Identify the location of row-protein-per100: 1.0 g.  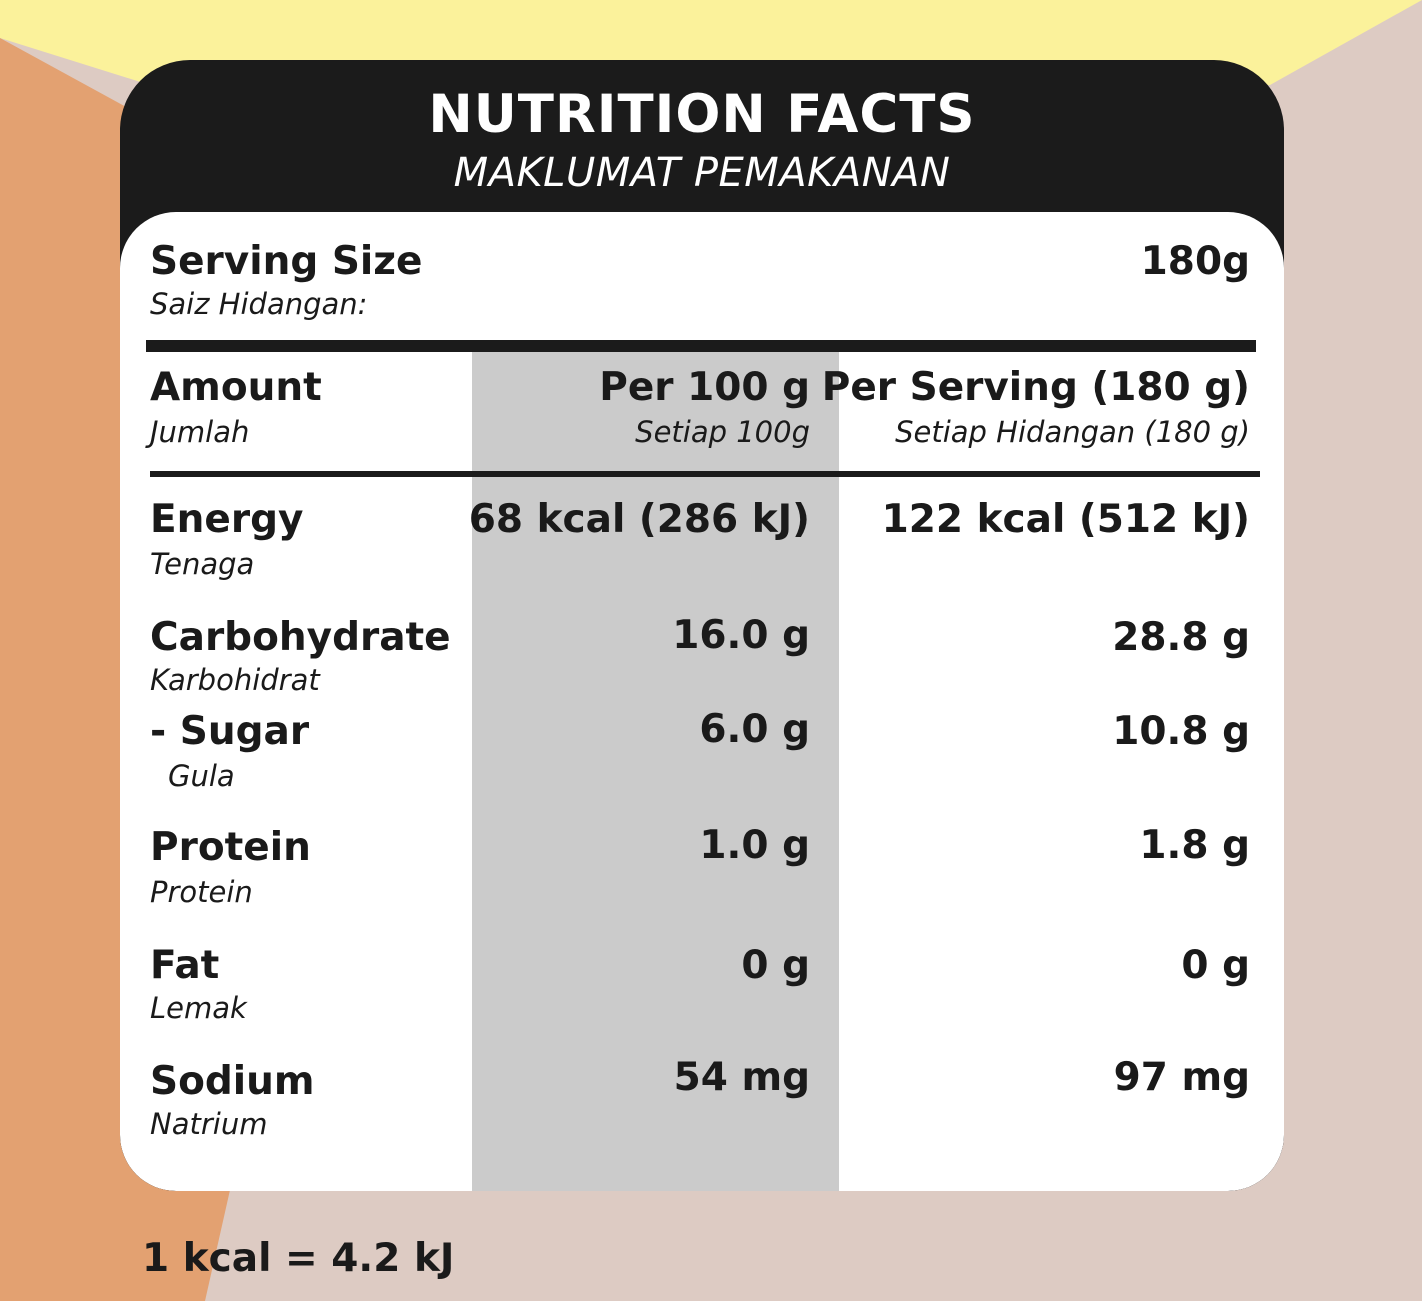
(754, 845).